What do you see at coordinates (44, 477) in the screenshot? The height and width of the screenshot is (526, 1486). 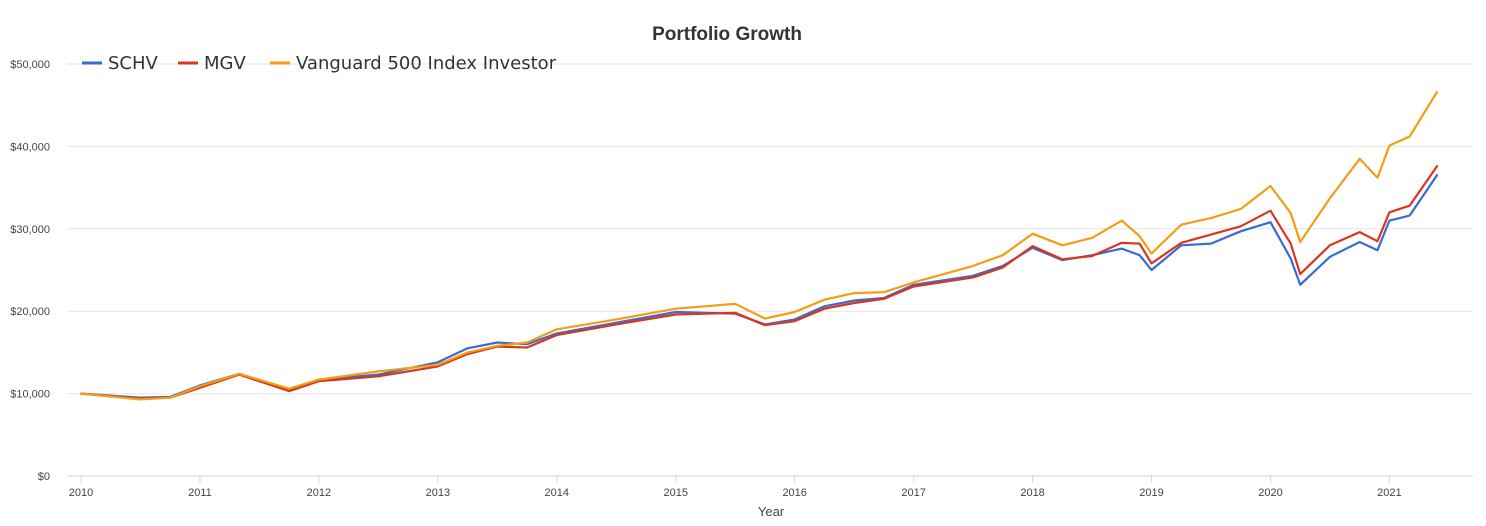 I see `y-tick-label: $0` at bounding box center [44, 477].